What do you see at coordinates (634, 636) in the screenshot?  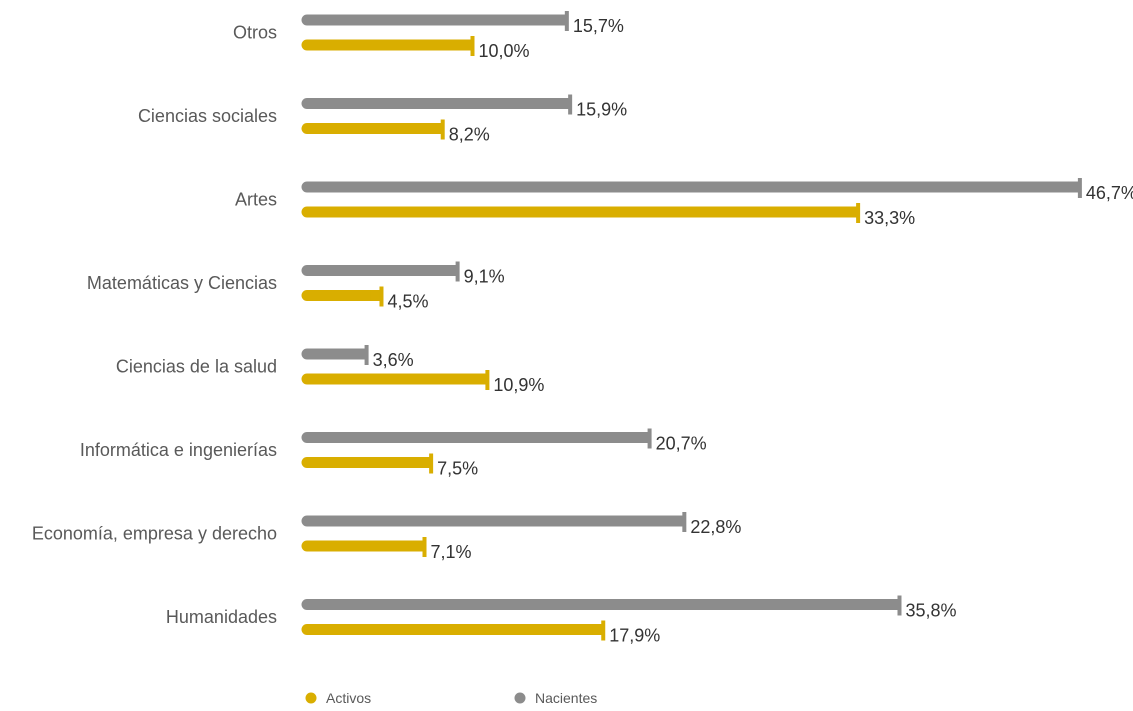 I see `value-label-activos: 17,9%` at bounding box center [634, 636].